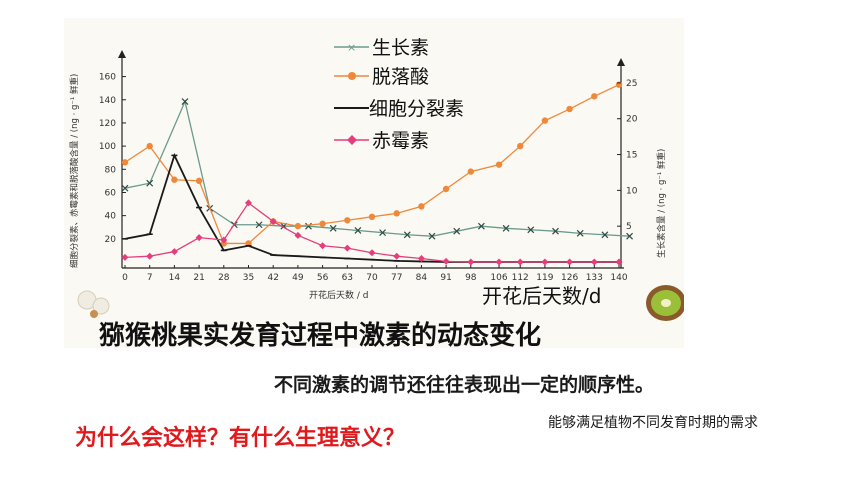 The width and height of the screenshot is (860, 484). What do you see at coordinates (653, 423) in the screenshot?
I see `answer-text: 能够满足植物不同发育时期的需求` at bounding box center [653, 423].